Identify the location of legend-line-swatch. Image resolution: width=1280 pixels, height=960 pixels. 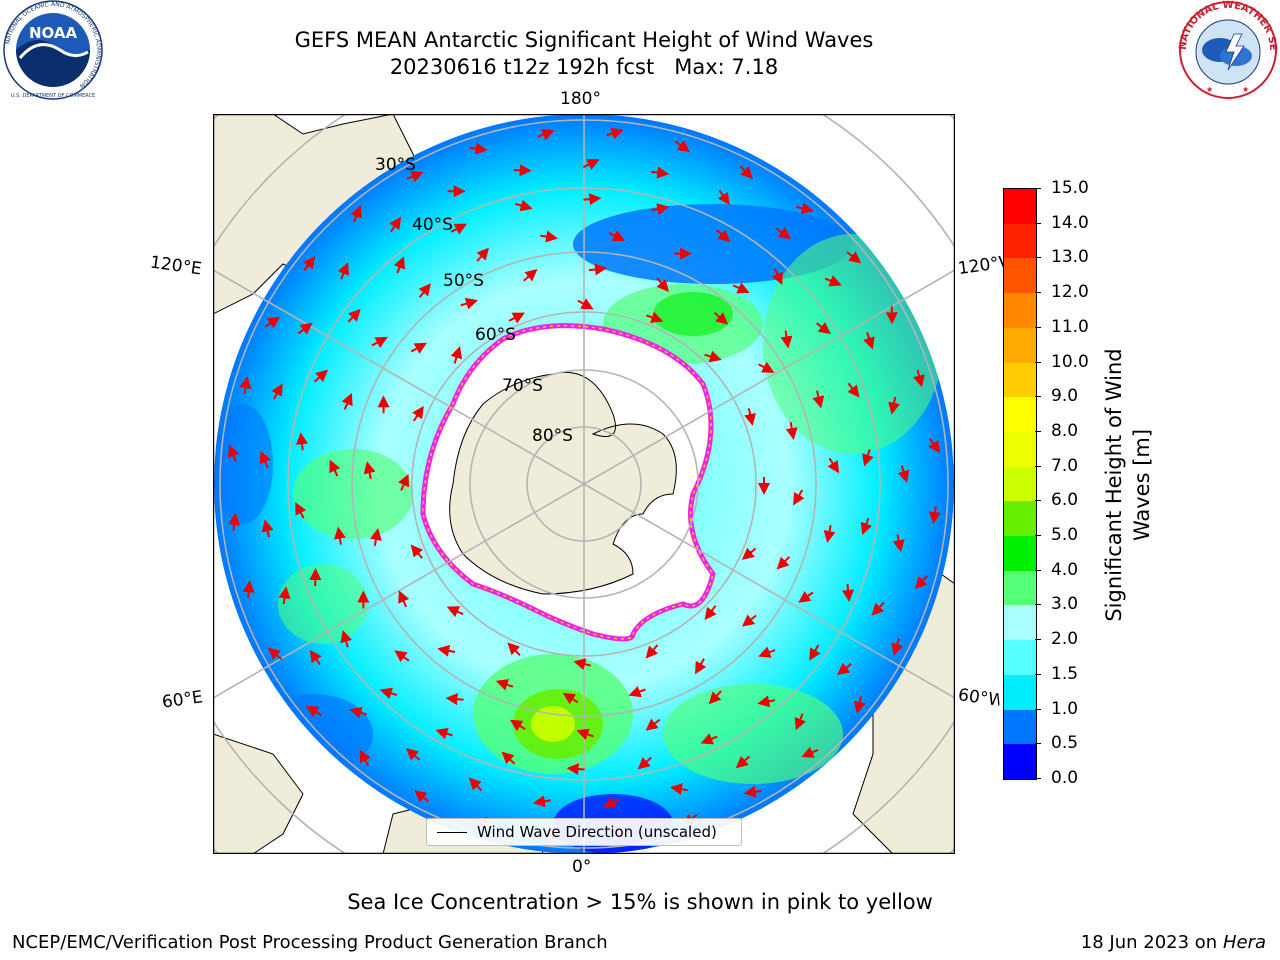
(452, 832).